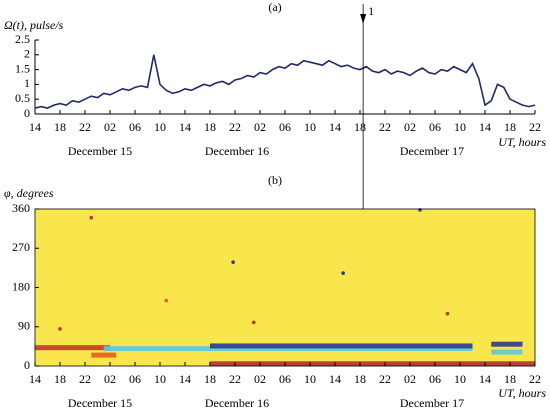 The width and height of the screenshot is (550, 412). I want to click on y-tick-label: 1.5, so click(22, 68).